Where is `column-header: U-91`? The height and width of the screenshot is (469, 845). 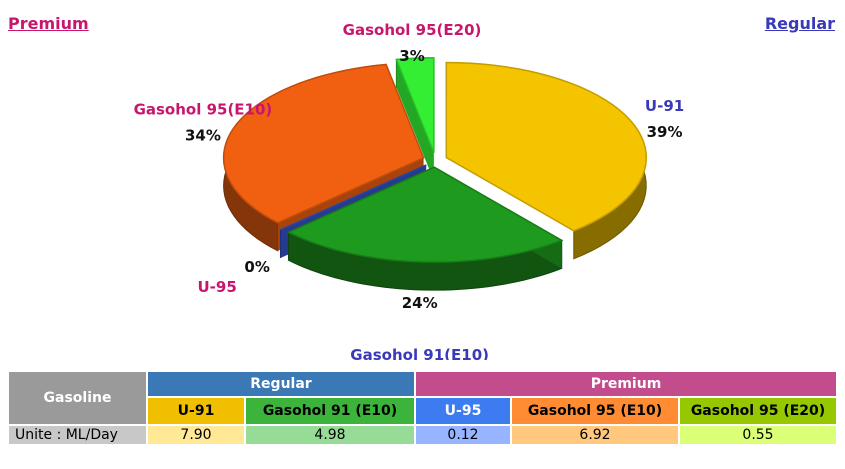
column-header: U-91 is located at coordinates (196, 411).